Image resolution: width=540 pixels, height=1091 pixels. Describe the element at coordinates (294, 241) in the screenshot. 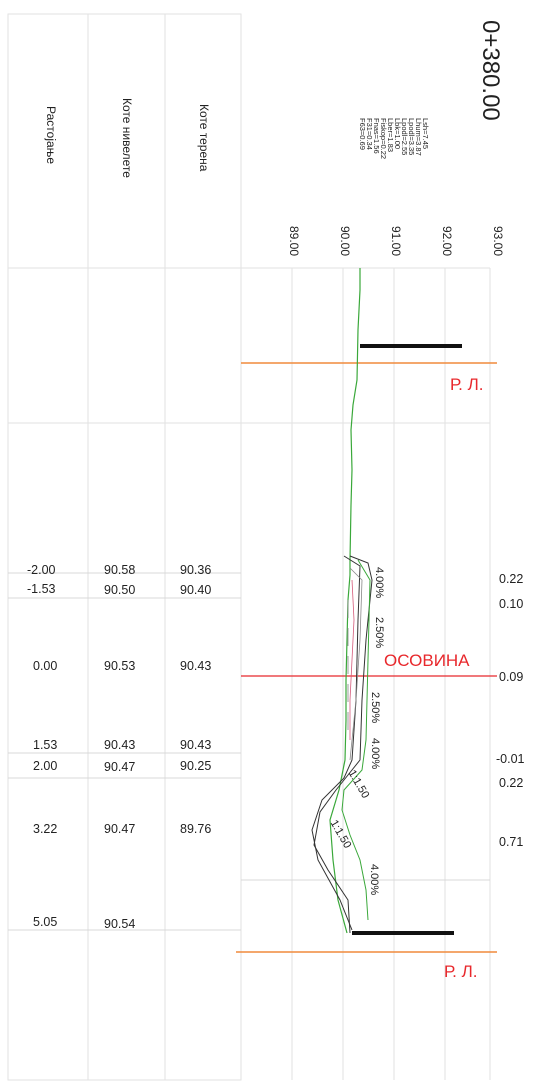

I see `elev-tick-1: 89.00` at that location.